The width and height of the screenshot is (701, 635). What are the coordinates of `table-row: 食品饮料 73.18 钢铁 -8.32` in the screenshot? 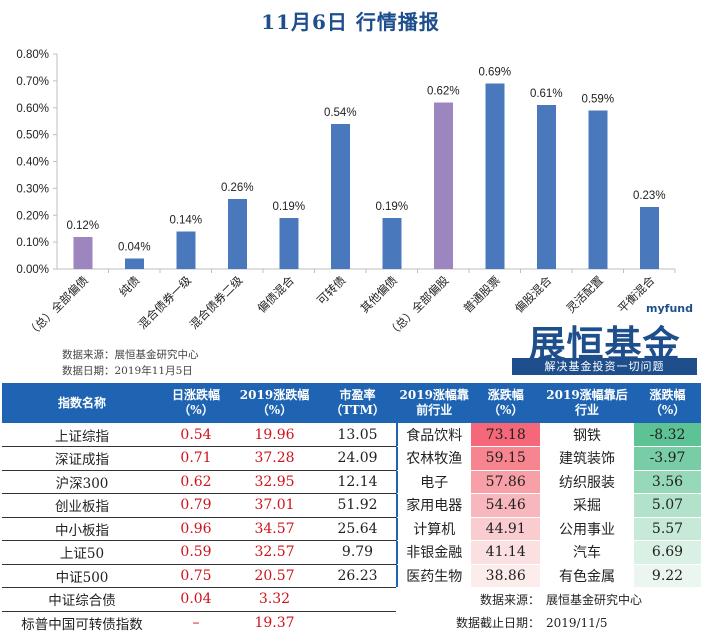 It's located at (549, 435).